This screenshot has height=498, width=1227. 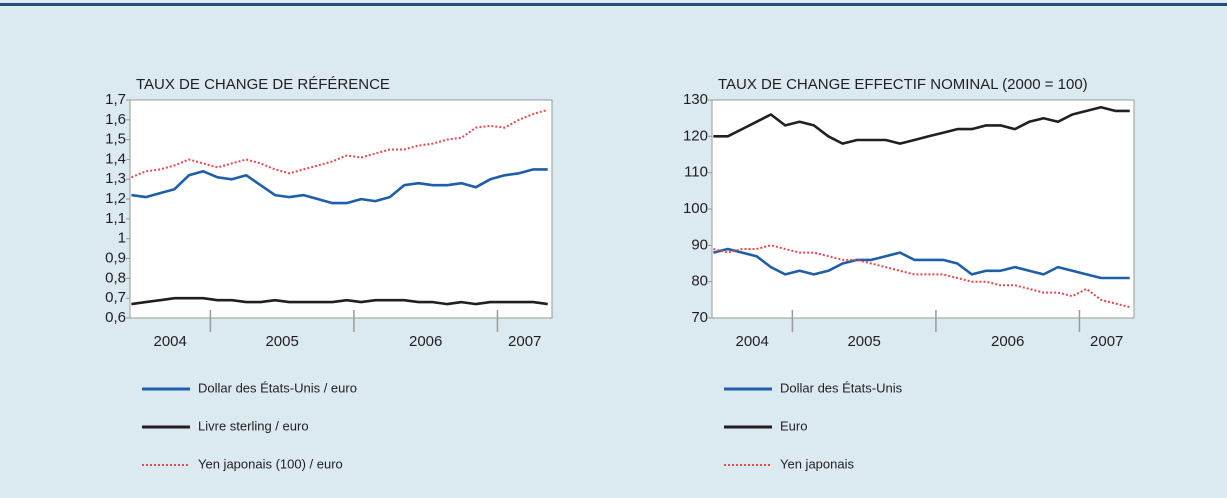 What do you see at coordinates (115, 277) in the screenshot?
I see `y-tick-label: 0,8` at bounding box center [115, 277].